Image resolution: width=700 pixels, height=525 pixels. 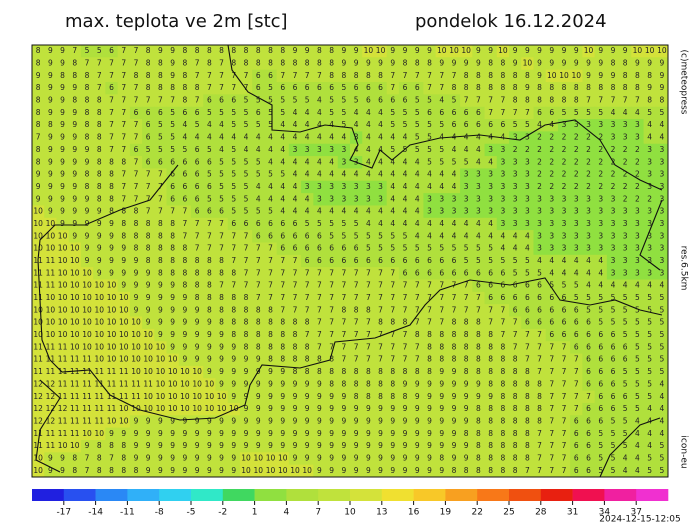 I want to click on copyright: (c)meteopress, so click(x=684, y=82).